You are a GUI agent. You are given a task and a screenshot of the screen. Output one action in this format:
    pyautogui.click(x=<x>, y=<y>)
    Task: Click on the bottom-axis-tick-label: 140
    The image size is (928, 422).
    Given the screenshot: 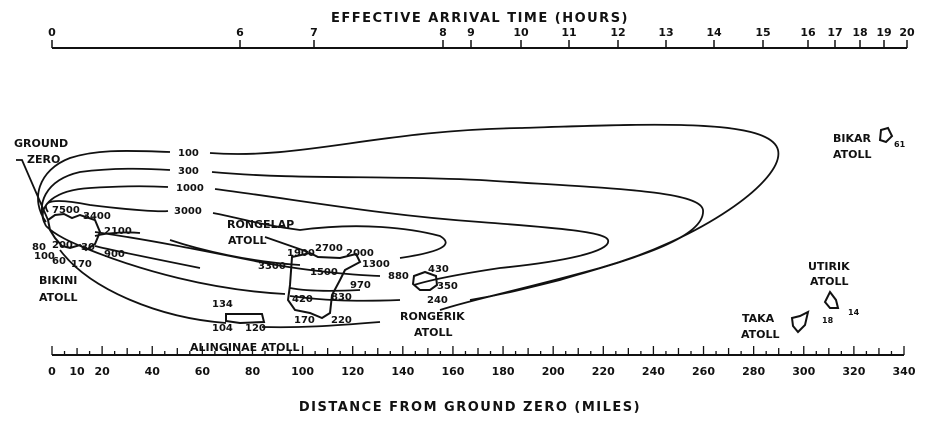 What is the action you would take?
    pyautogui.click(x=402, y=371)
    